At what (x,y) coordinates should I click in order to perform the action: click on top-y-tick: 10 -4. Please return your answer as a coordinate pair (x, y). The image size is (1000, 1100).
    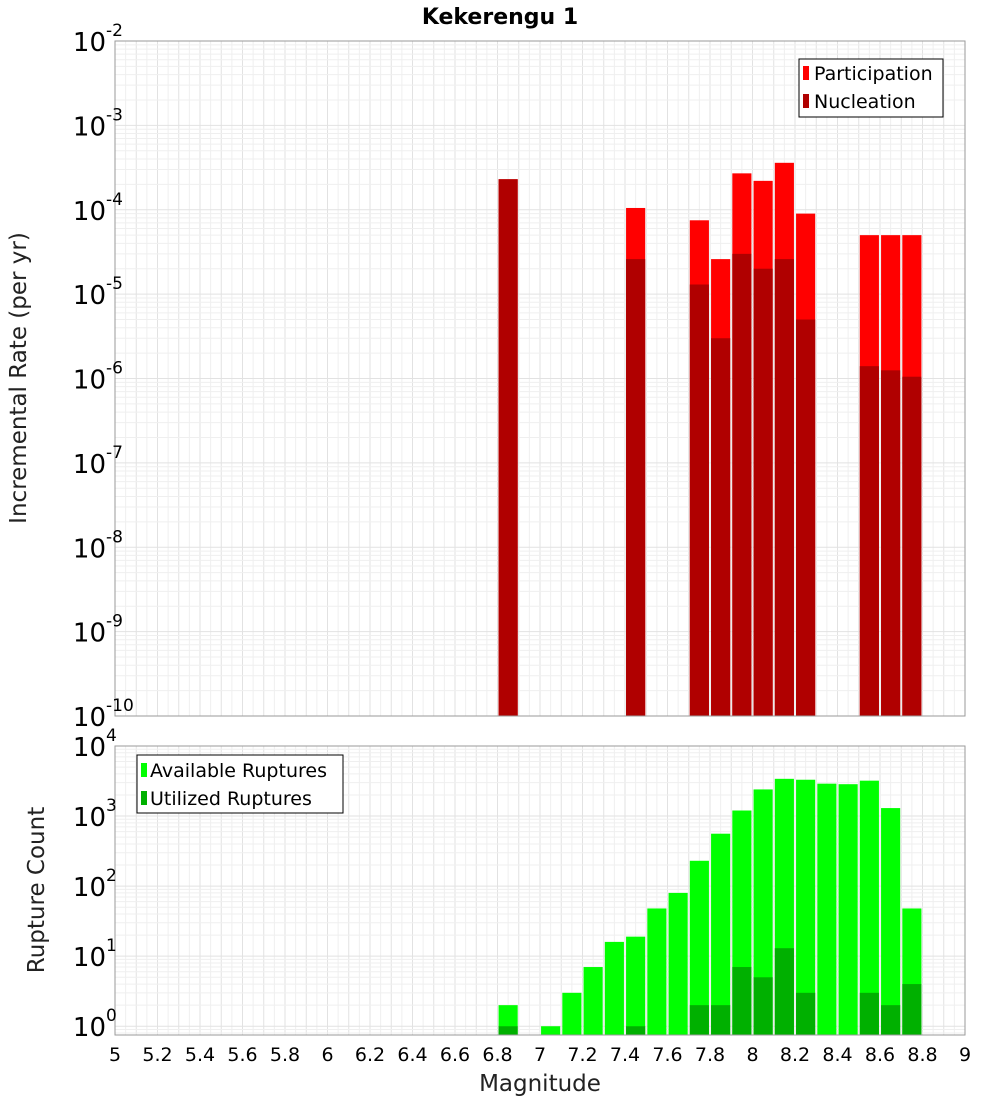
    Looking at the image, I should click on (98, 208).